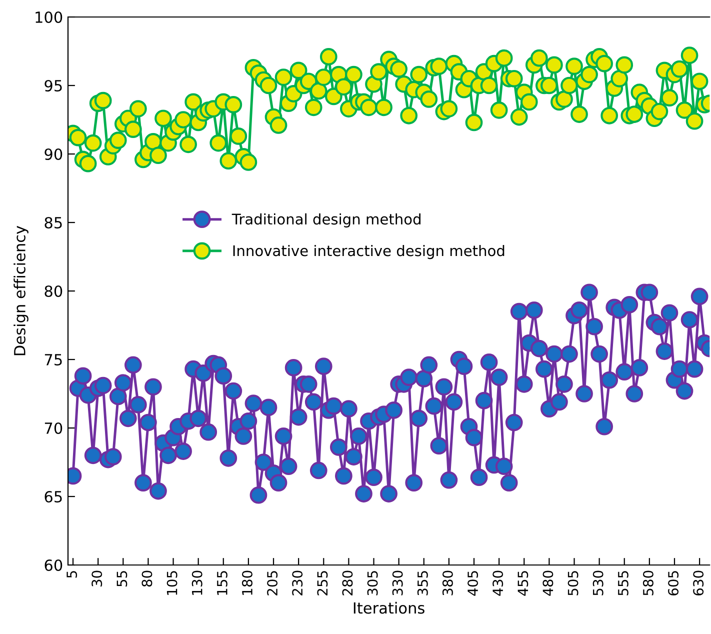 The width and height of the screenshot is (711, 634). Describe the element at coordinates (72, 574) in the screenshot. I see `x-tick-label: 5` at that location.